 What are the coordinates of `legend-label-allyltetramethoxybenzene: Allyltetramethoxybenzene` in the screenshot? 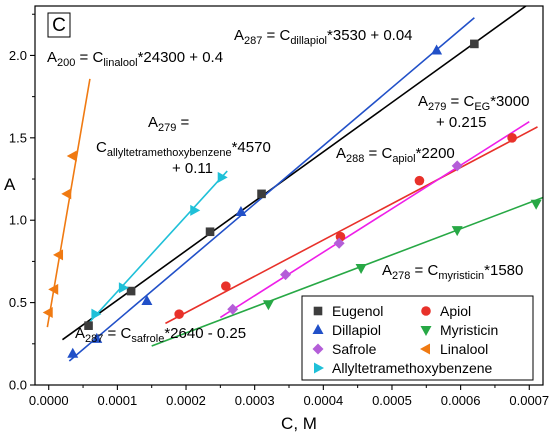 It's located at (412, 368).